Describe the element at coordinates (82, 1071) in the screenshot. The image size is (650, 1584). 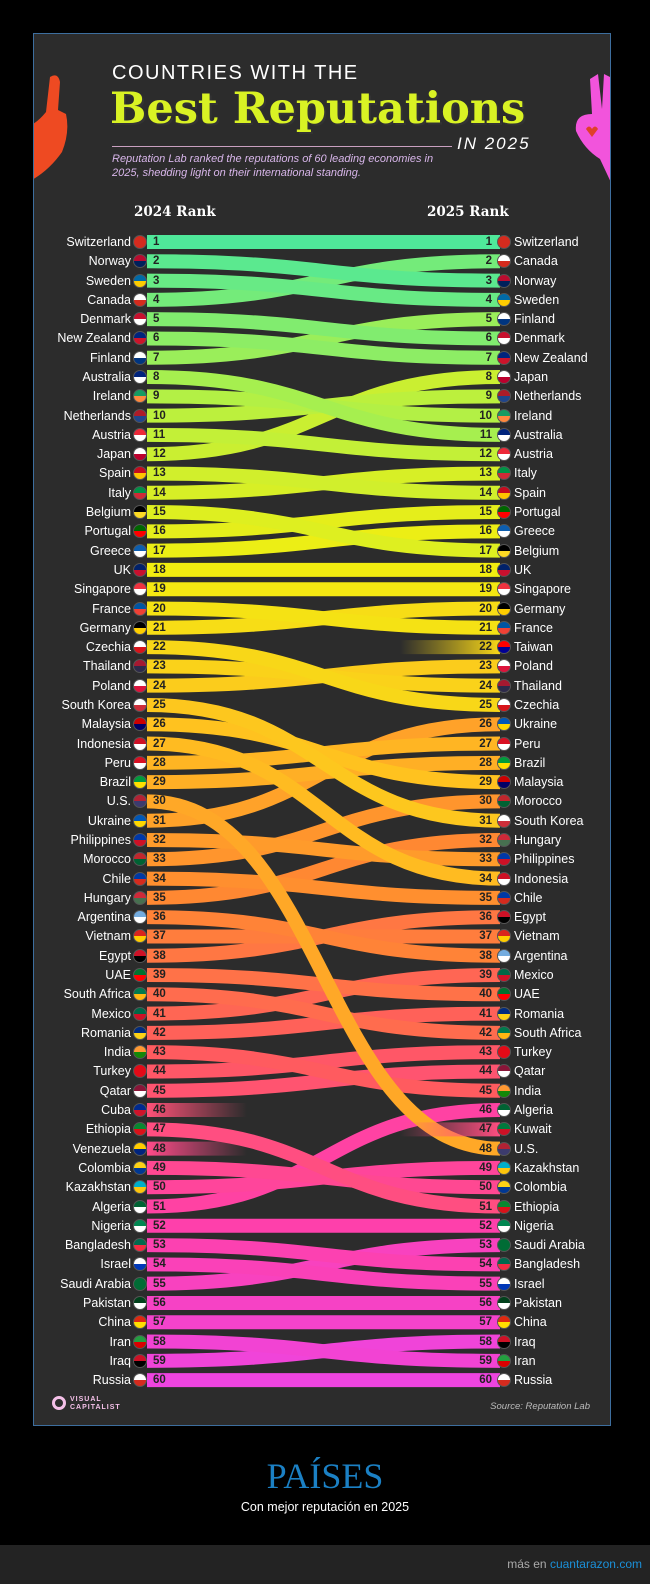
I see `left-country-label: Turkey` at that location.